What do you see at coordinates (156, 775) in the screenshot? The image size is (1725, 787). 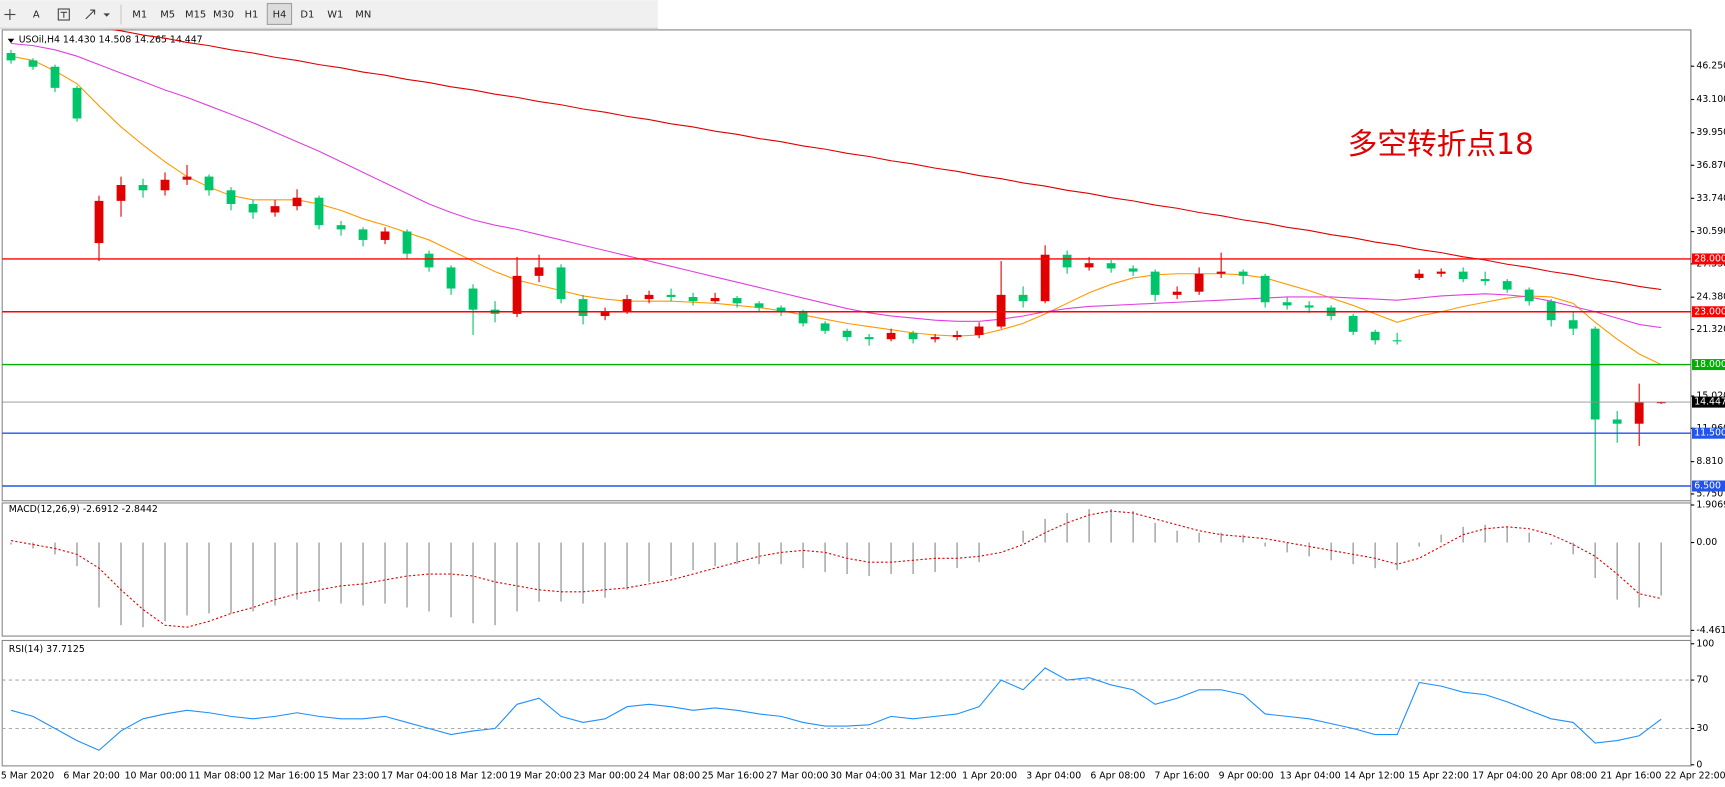 I see `x-tick-label: 10 Mar 00:00` at bounding box center [156, 775].